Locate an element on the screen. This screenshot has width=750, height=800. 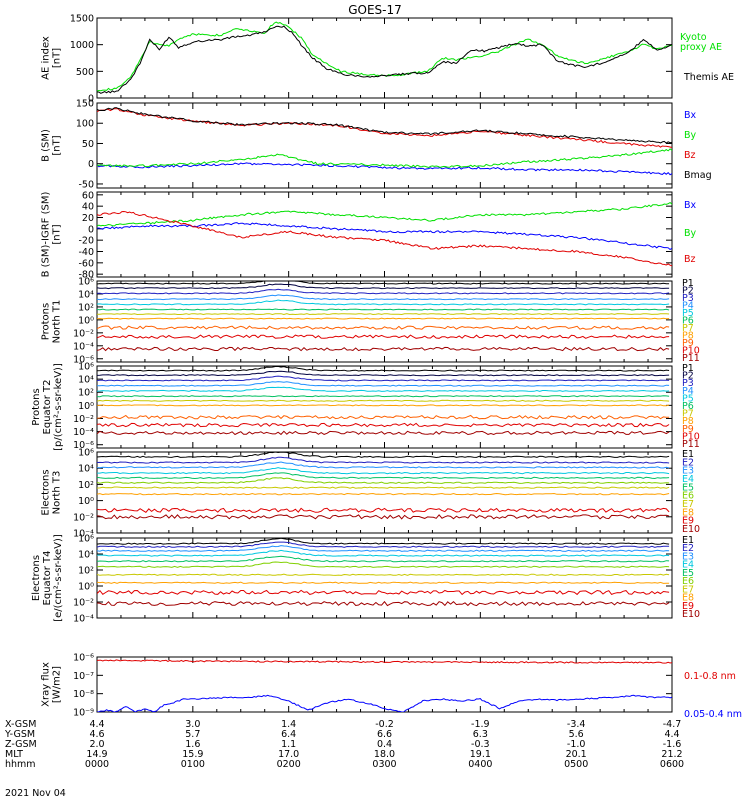
y-axis-label: B (SM)-IGRF (SM) is located at coordinates (46, 235).